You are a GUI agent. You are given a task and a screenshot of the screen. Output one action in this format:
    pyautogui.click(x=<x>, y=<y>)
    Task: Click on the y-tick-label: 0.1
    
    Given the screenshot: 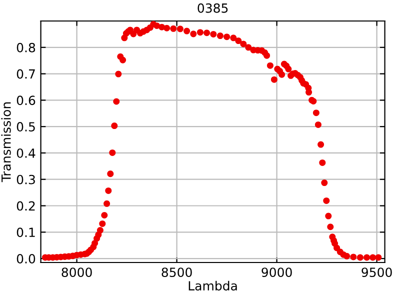 What is the action you would take?
    pyautogui.click(x=25, y=233)
    